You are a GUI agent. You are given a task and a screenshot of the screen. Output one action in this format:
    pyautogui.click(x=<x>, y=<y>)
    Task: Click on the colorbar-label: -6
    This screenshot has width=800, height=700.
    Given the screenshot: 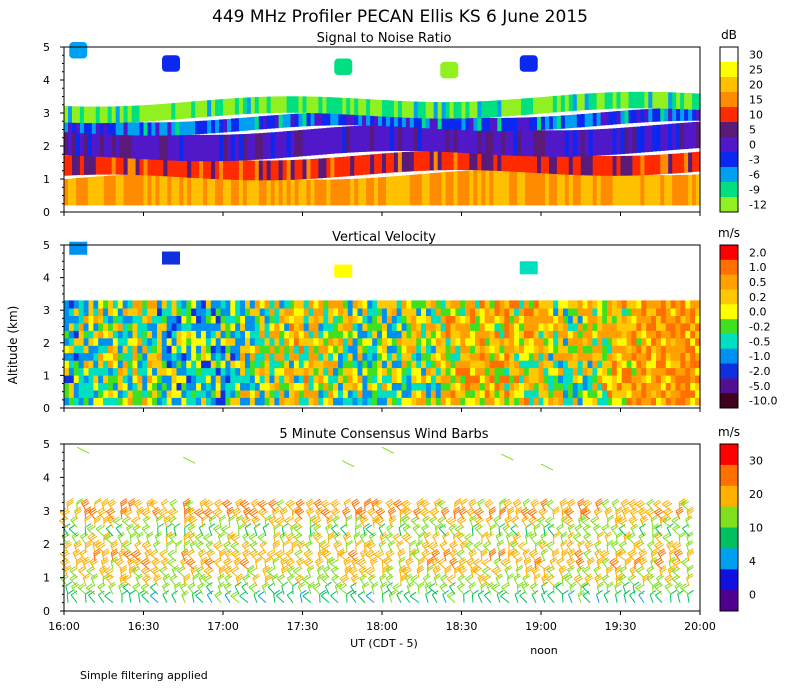 What is the action you would take?
    pyautogui.click(x=754, y=175)
    